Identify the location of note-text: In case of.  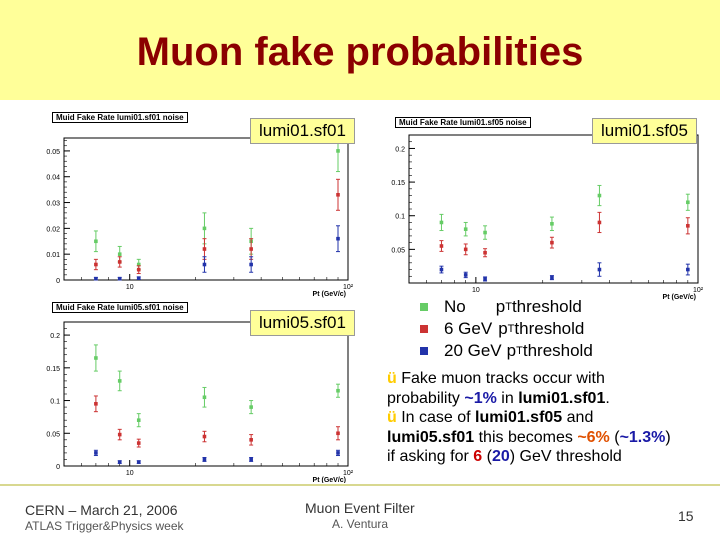
(436, 417).